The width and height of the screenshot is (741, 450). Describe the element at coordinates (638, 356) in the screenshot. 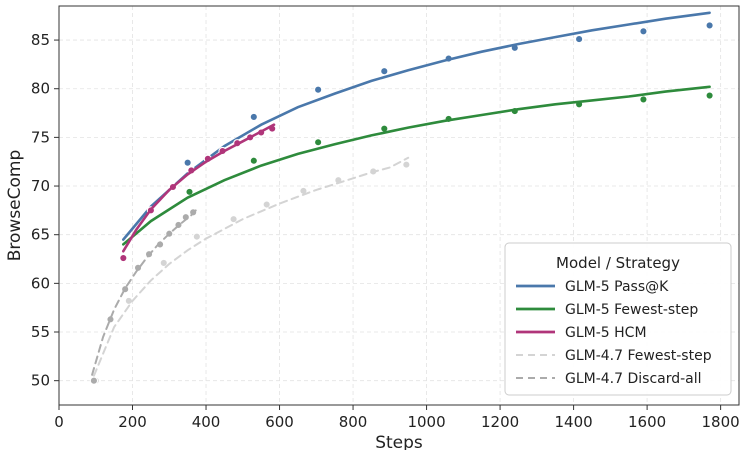

I see `legend-label-glm47-fewest: GLM-4.7 Fewest-step` at that location.